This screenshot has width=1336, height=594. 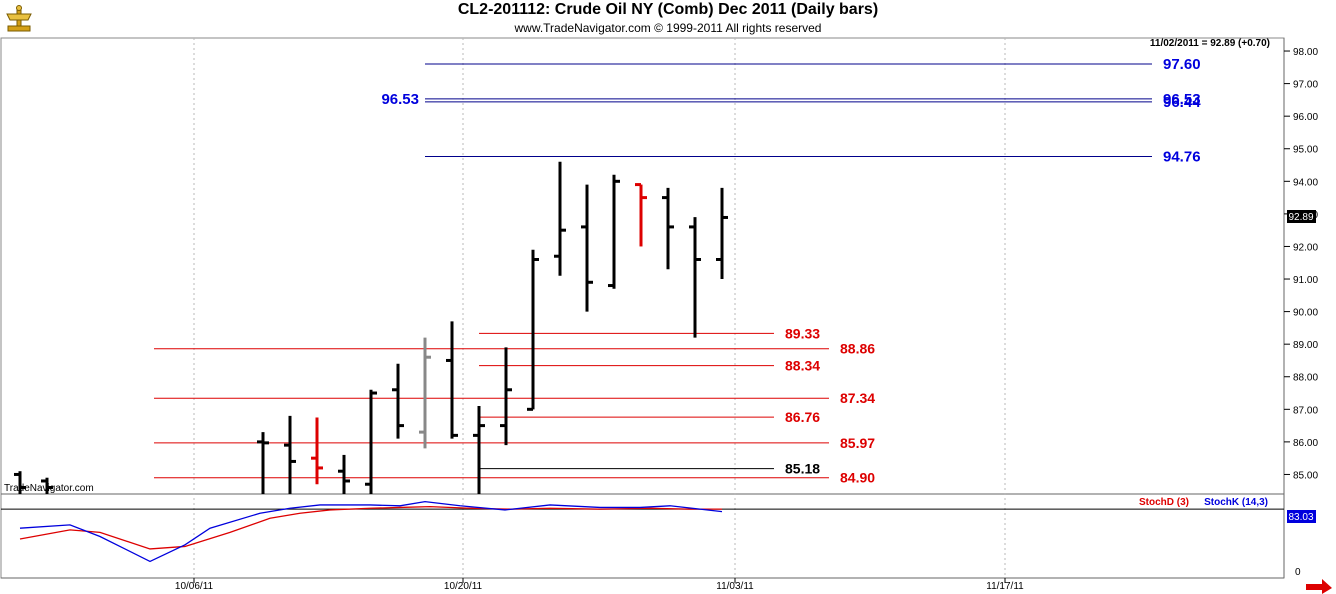 I want to click on level-label: 85.97, so click(x=857, y=443).